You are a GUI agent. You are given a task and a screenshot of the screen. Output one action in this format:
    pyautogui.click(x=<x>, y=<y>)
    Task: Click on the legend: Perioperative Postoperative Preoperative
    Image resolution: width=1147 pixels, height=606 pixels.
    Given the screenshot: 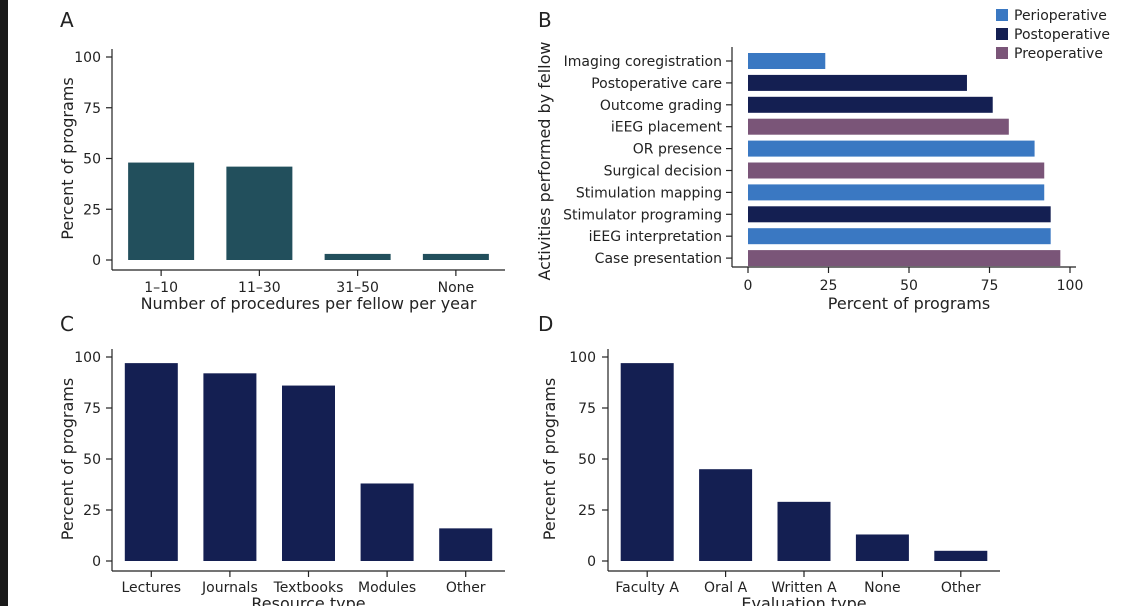 What is the action you would take?
    pyautogui.click(x=1053, y=35)
    